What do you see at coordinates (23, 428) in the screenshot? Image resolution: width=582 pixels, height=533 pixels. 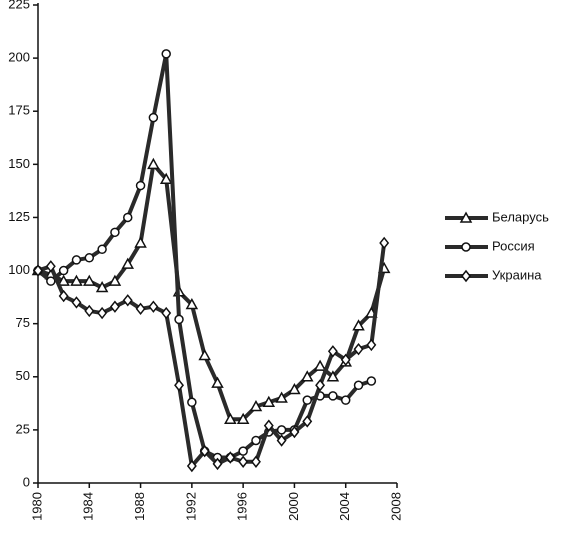 I see `y-tick-label: 25` at bounding box center [23, 428].